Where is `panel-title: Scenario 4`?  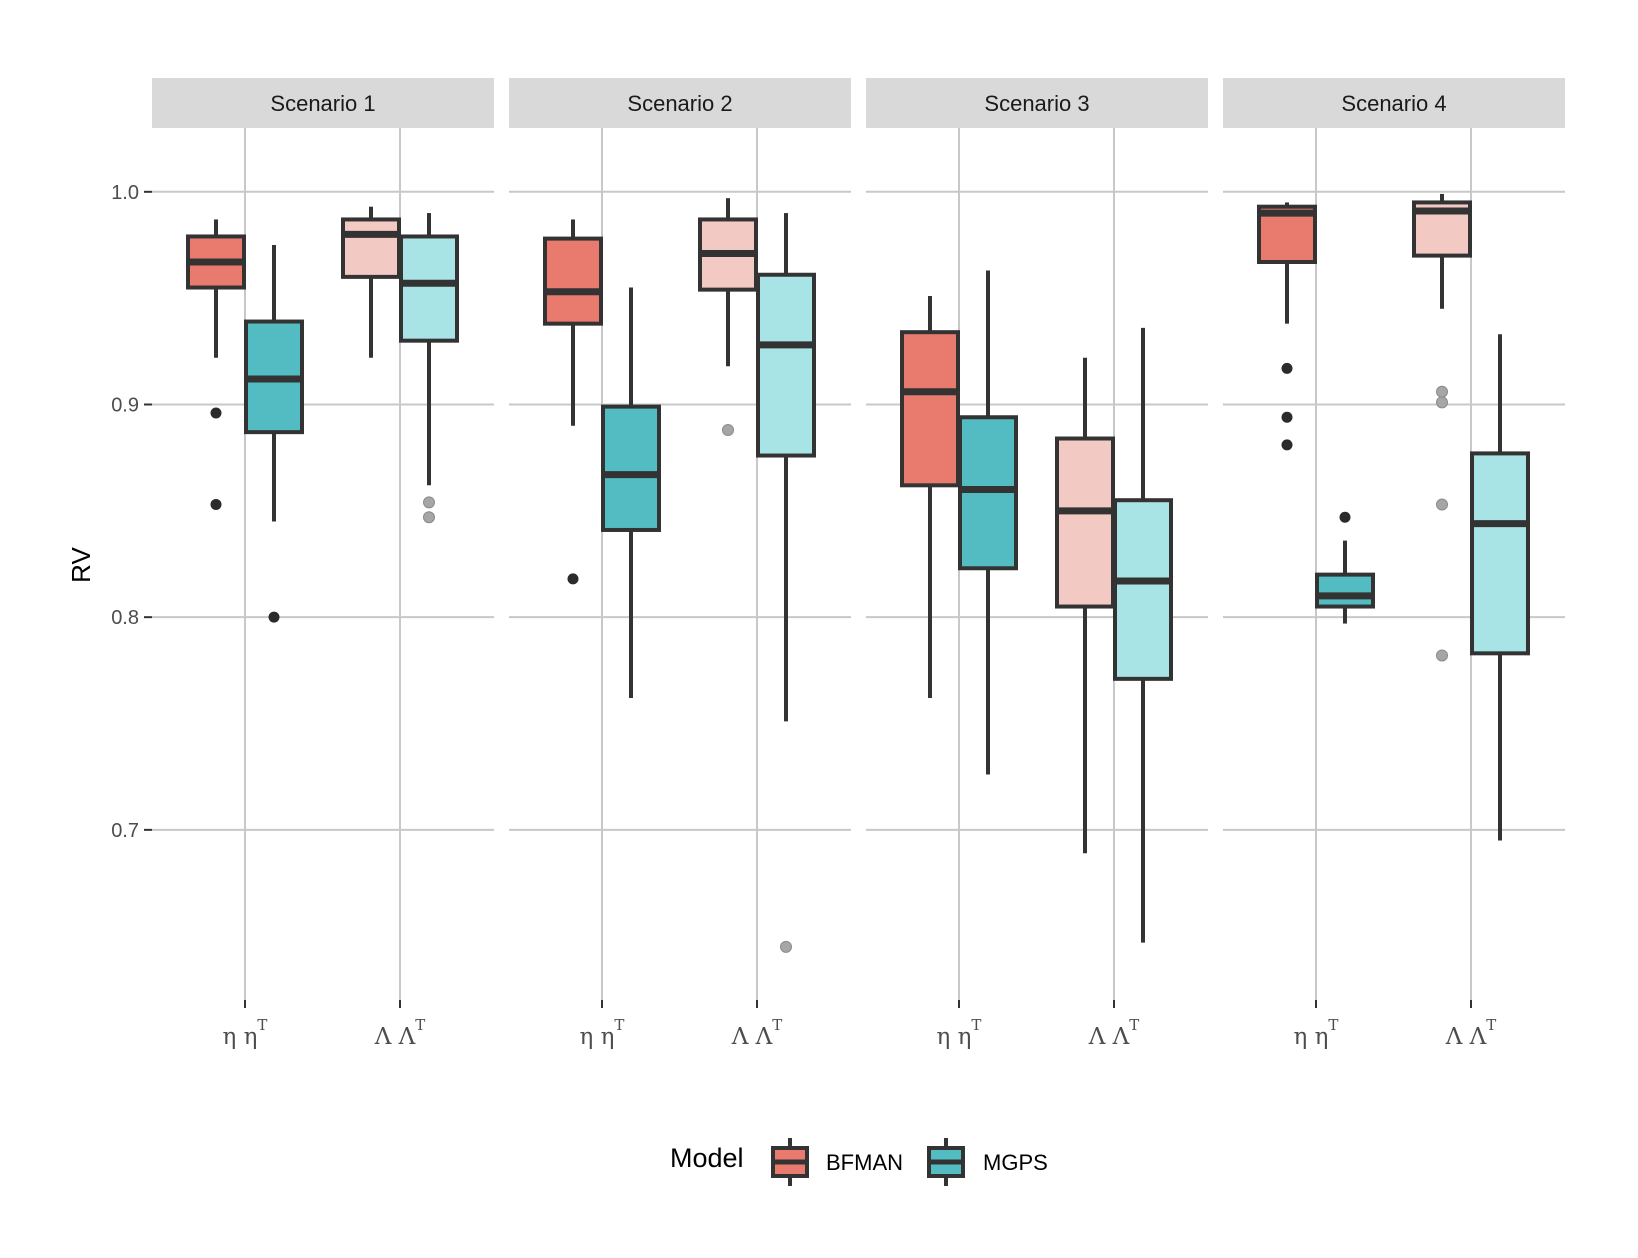 panel-title: Scenario 4 is located at coordinates (1393, 103).